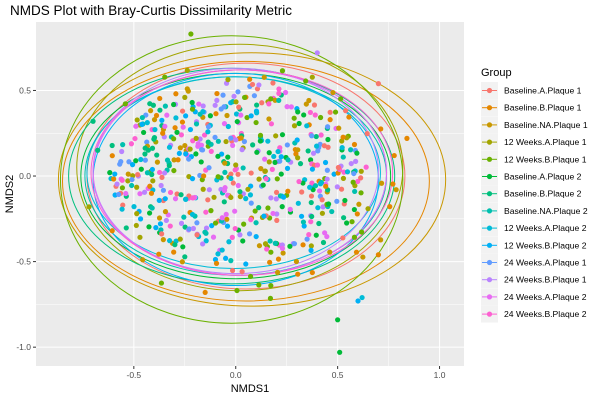  What do you see at coordinates (545, 159) in the screenshot?
I see `legend-label-12 Weeks.B.Plaque 1: 12 Weeks.B.Plaque 1` at bounding box center [545, 159].